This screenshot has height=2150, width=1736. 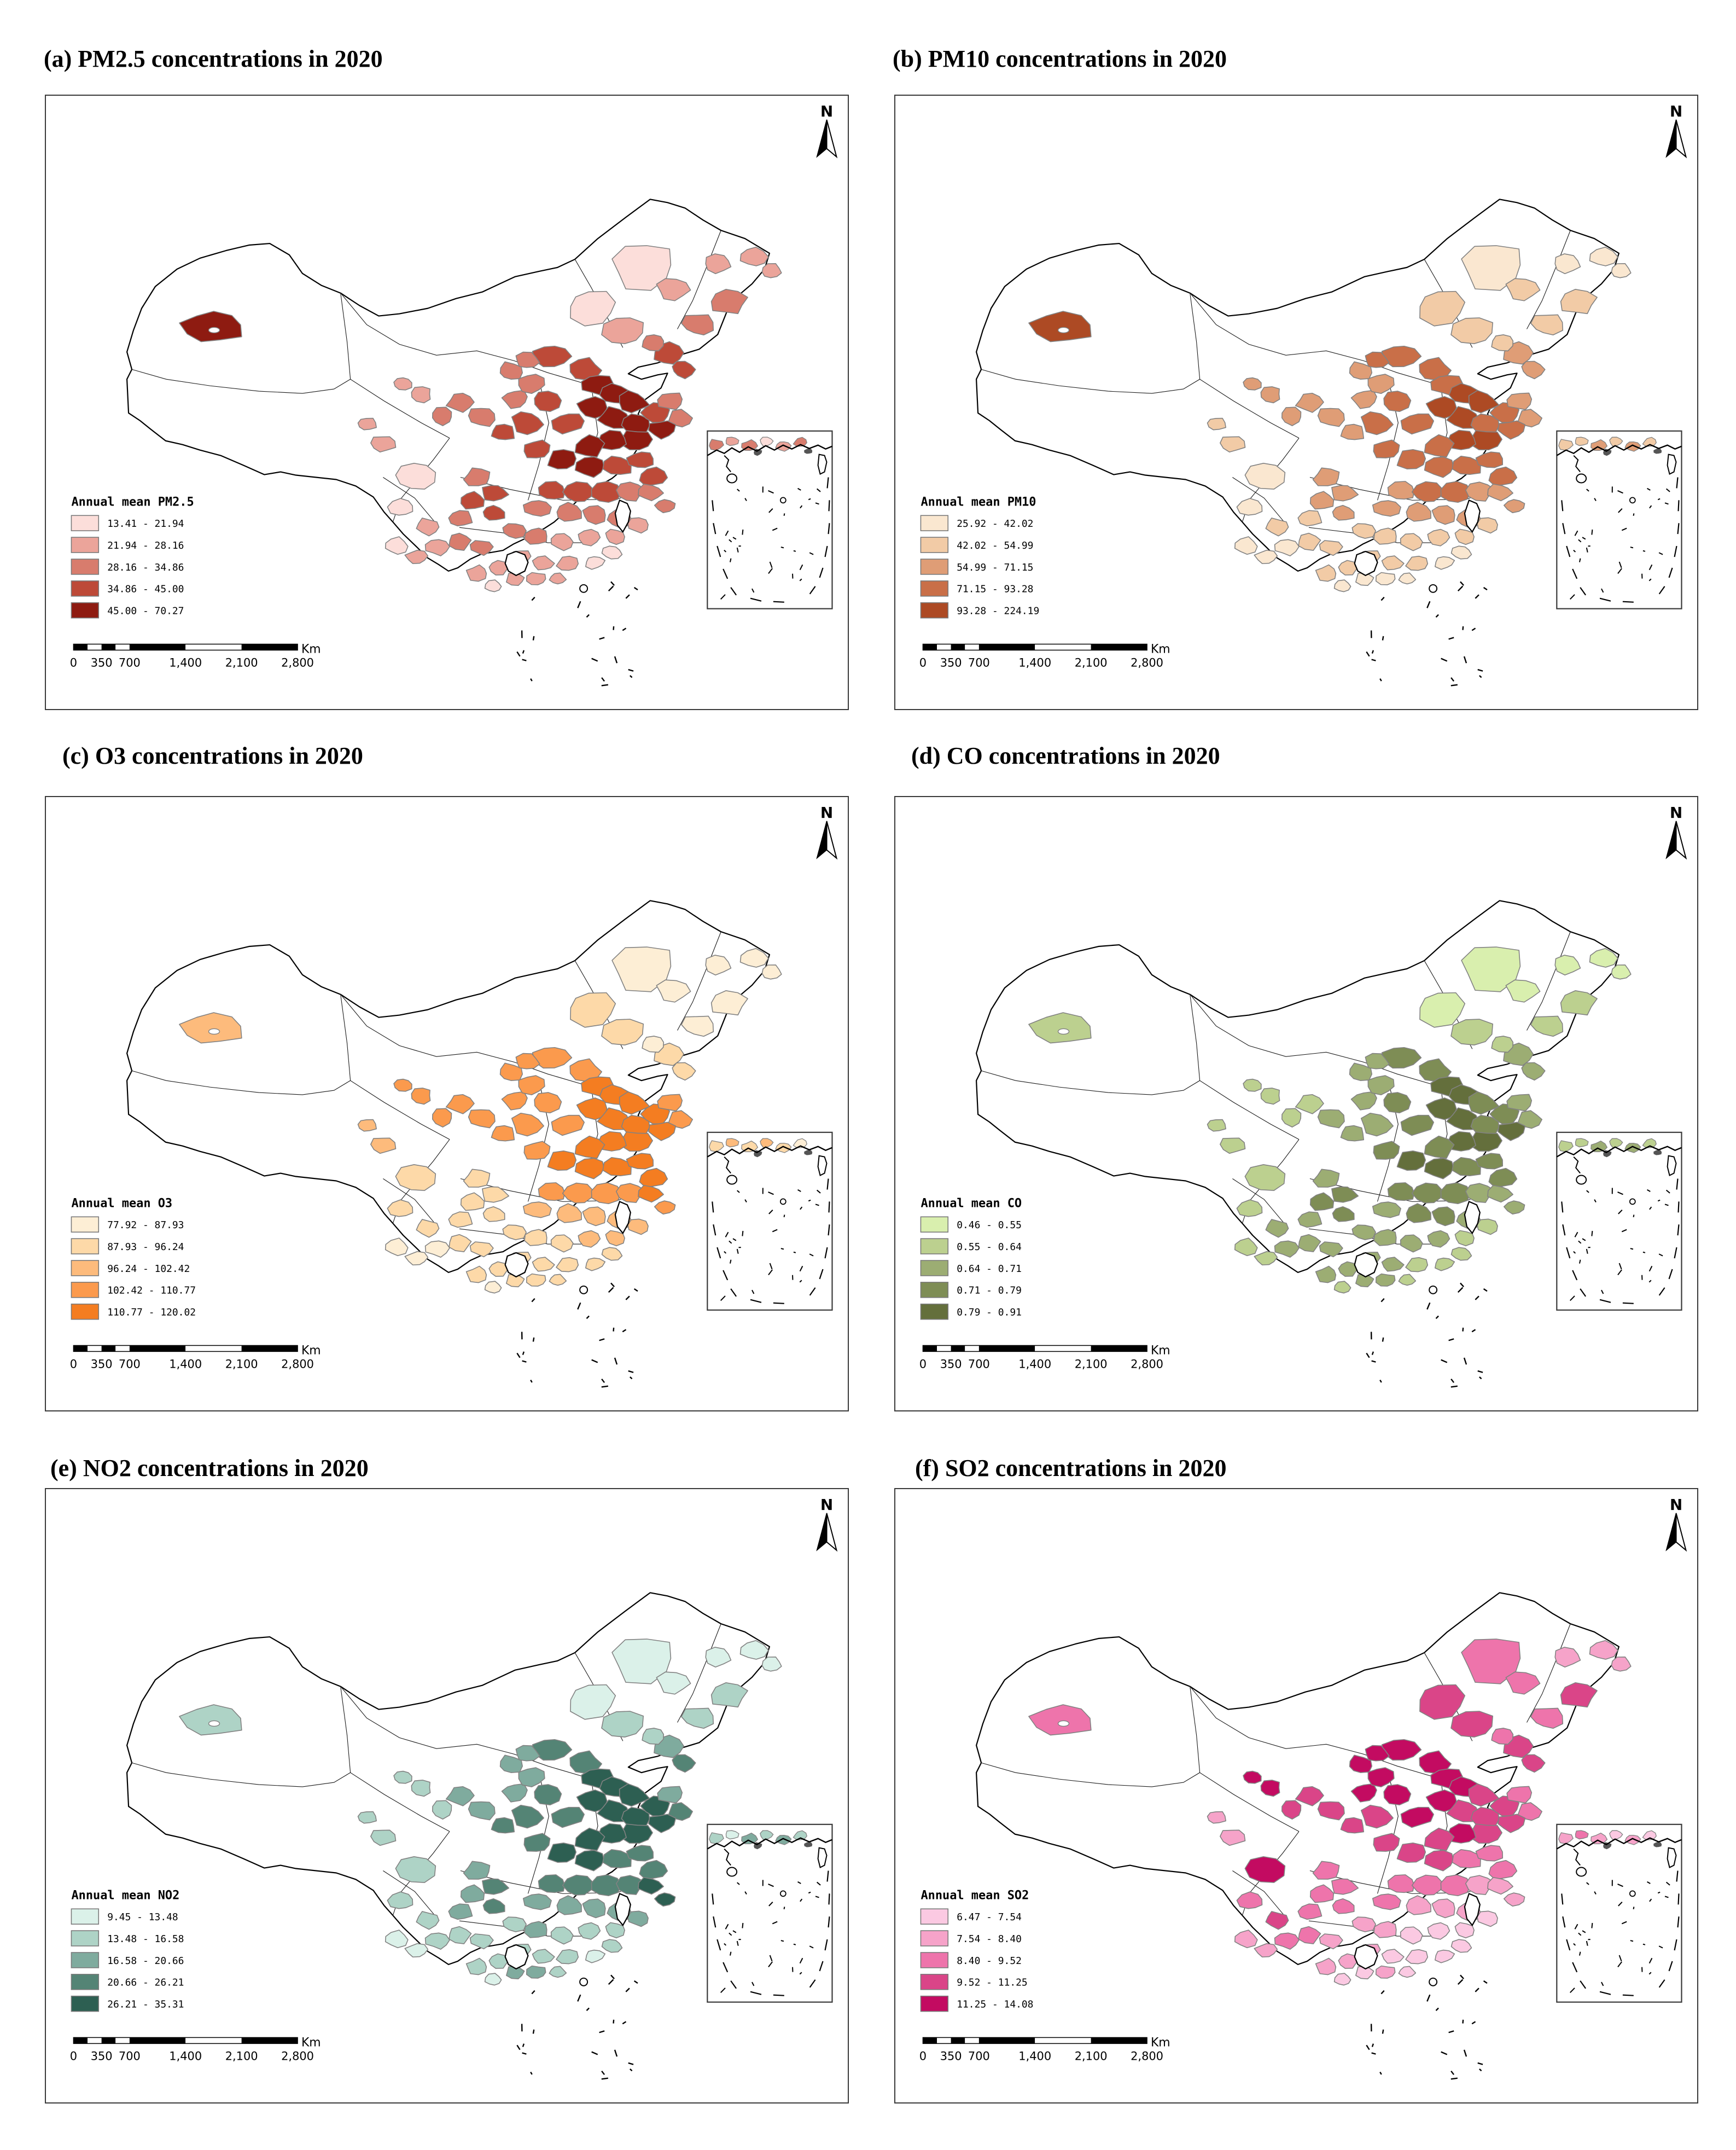 I want to click on prefecture-regions, so click(x=480, y=1812).